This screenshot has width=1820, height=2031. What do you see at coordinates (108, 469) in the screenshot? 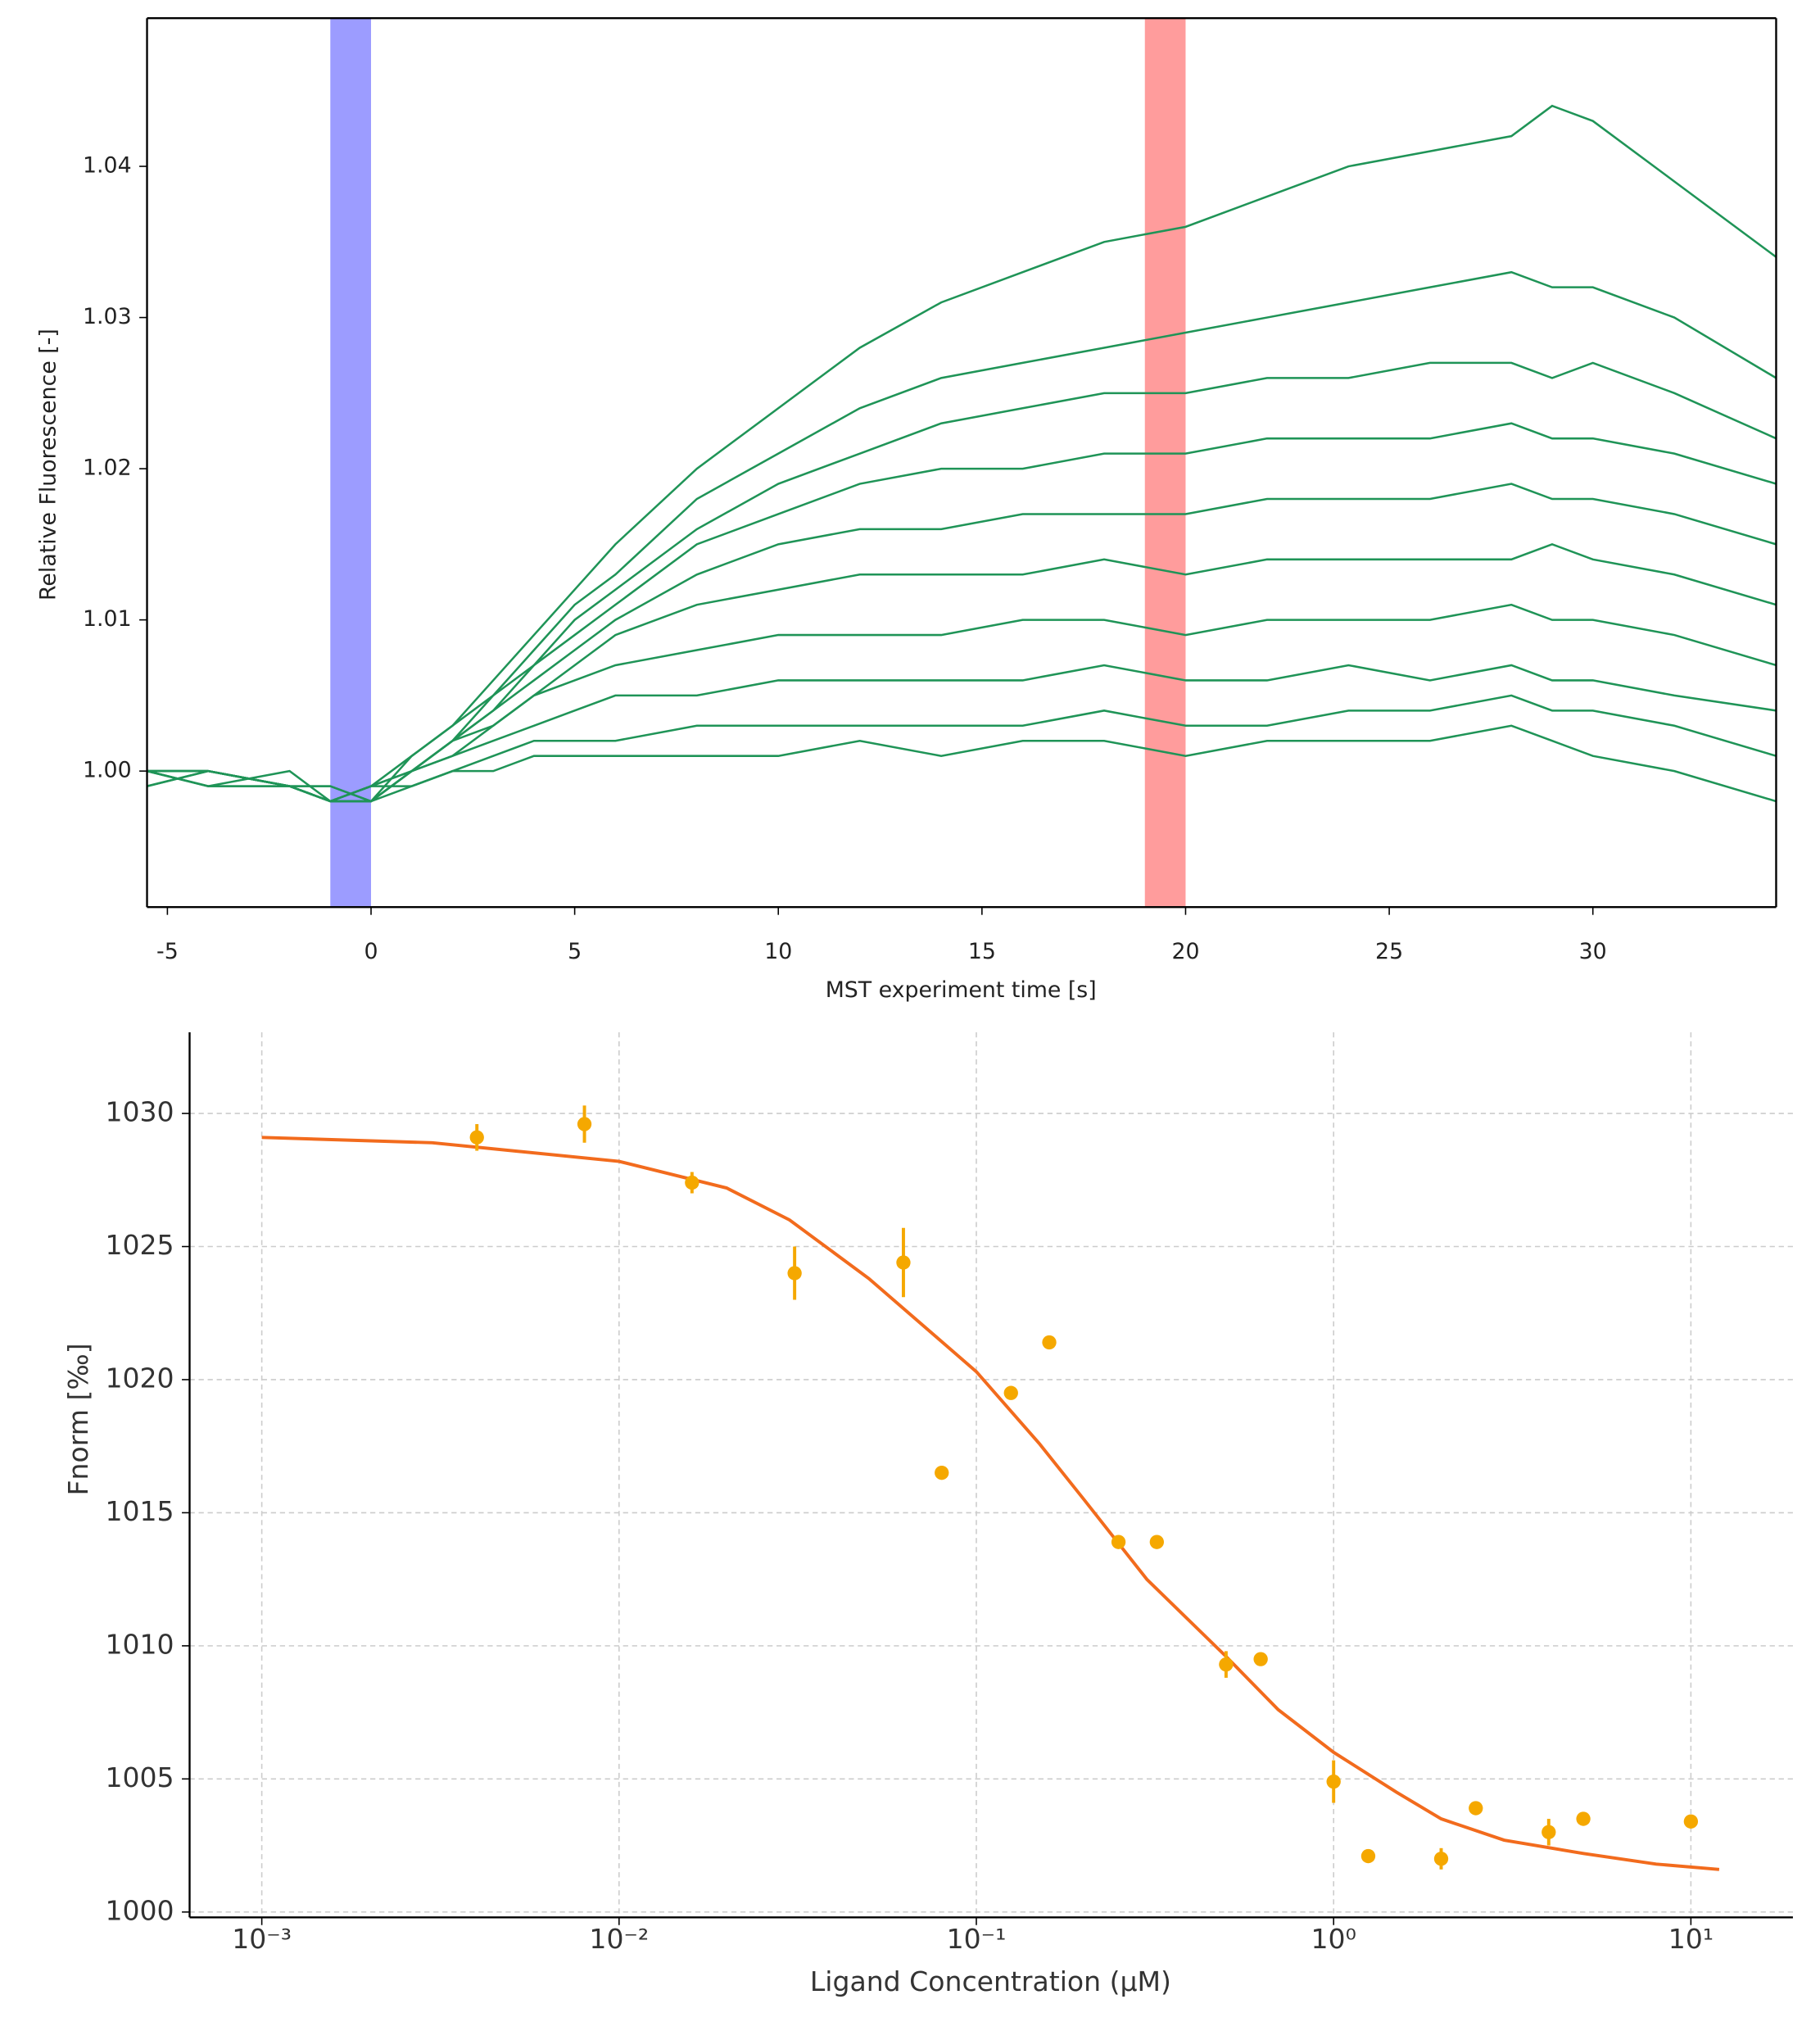
I see `y-tick-label: 1.02` at bounding box center [108, 469].